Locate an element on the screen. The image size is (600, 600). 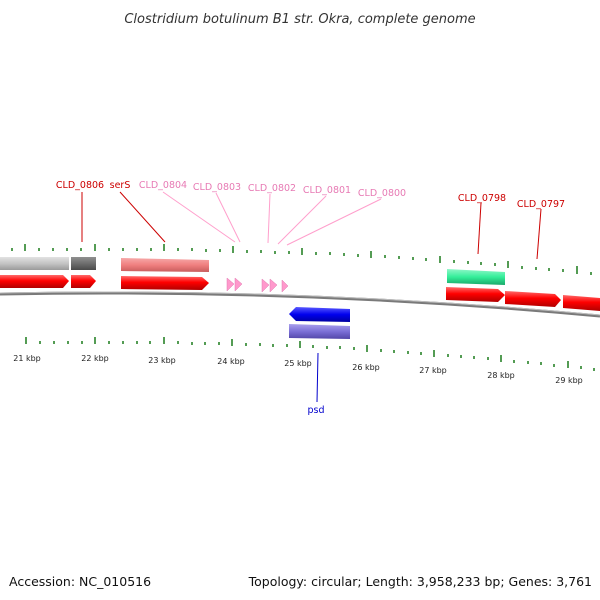
gene-label-CLD_0804: CLD_0804 is located at coordinates (163, 185).